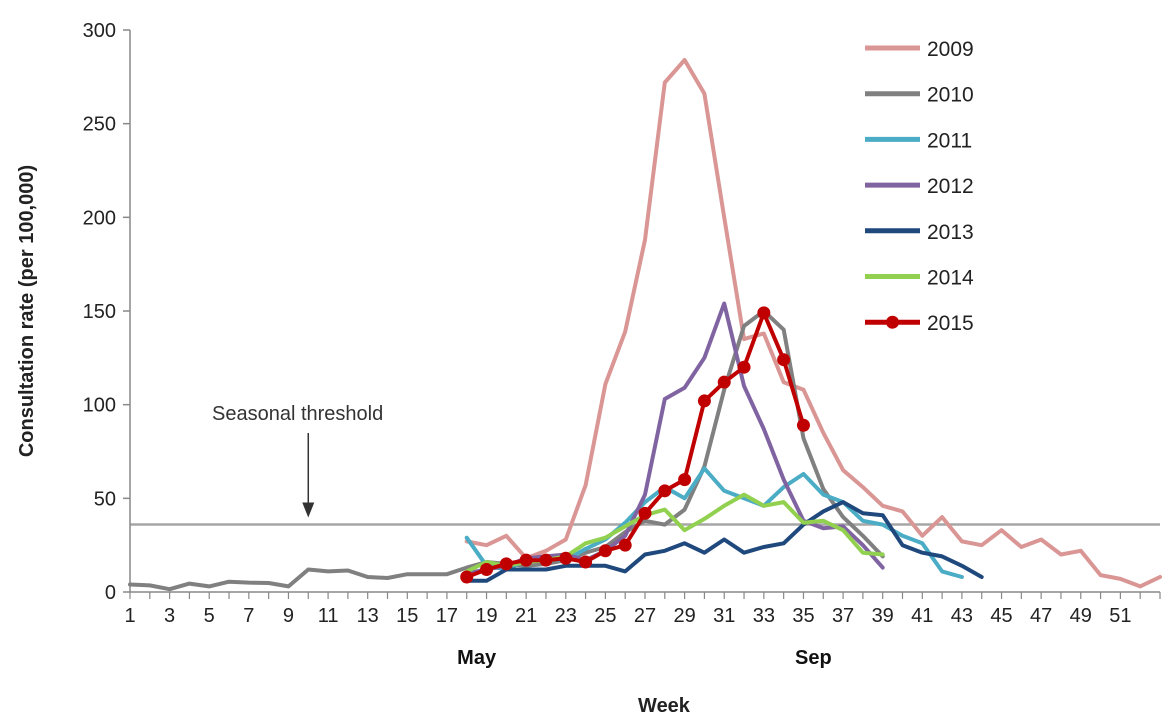  What do you see at coordinates (962, 616) in the screenshot?
I see `x-tick-label: 43` at bounding box center [962, 616].